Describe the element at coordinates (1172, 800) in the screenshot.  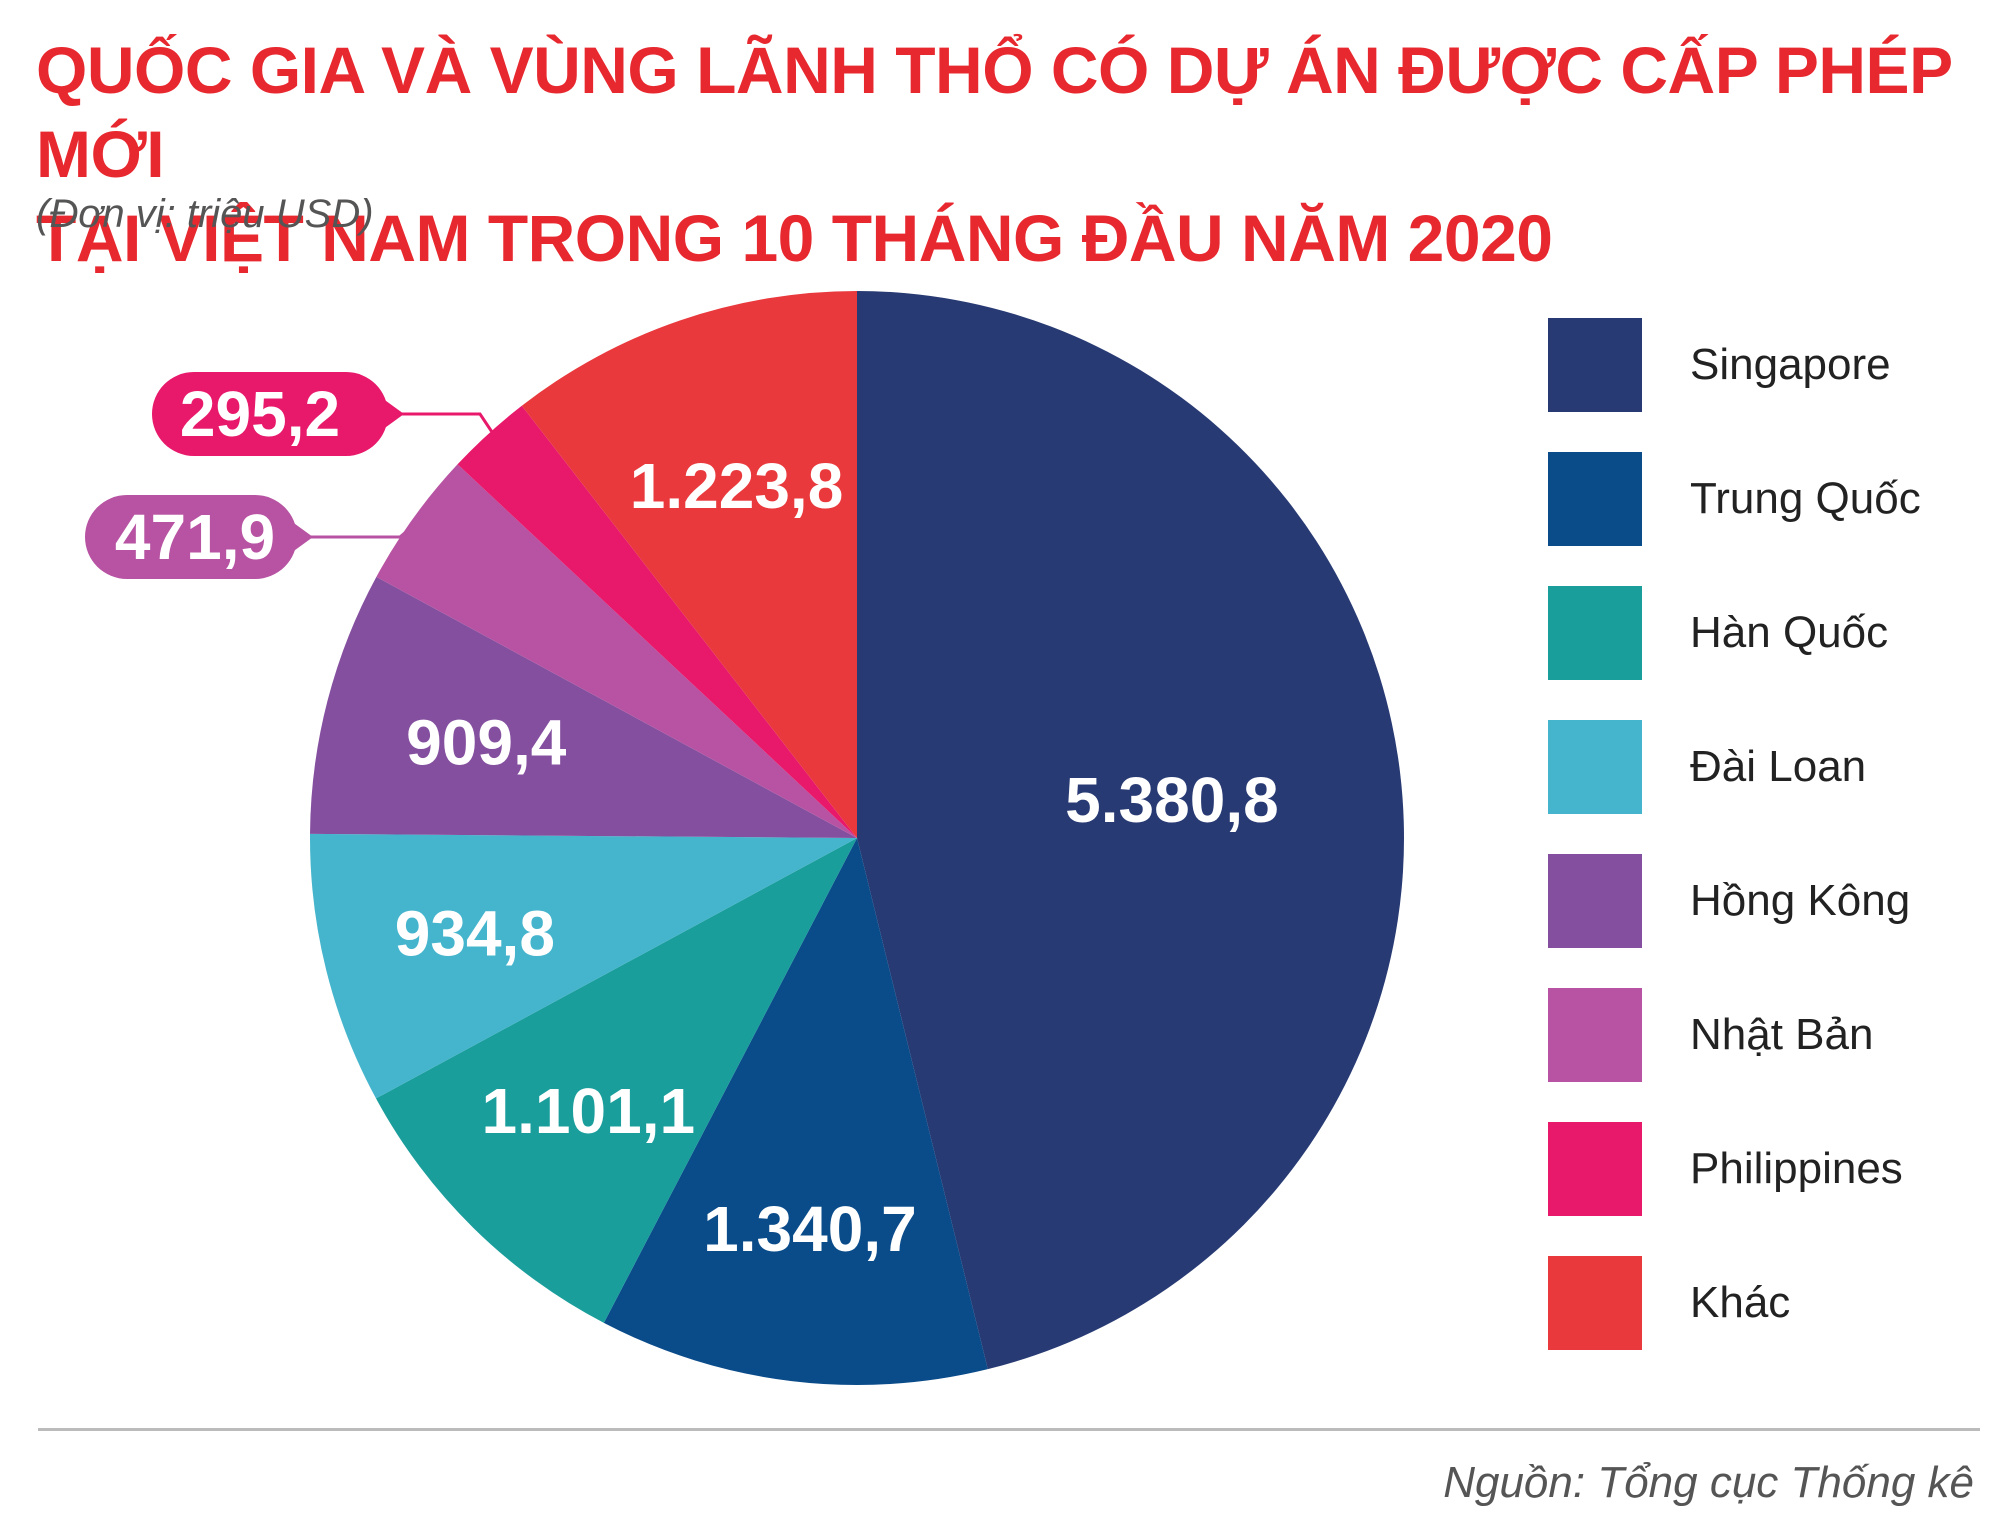
I see `value-label-singapore: 5.380,8` at that location.